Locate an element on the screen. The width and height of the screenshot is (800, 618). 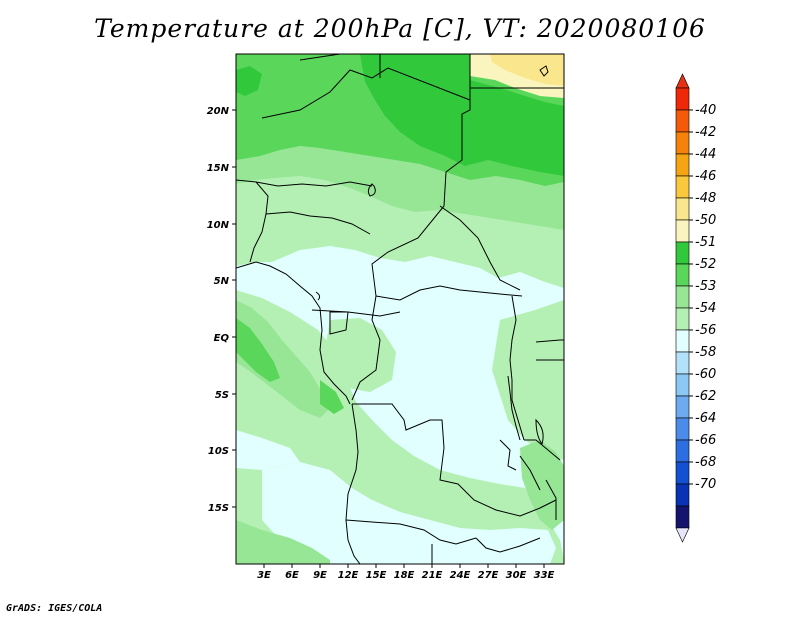
field-pale-green-east is located at coordinates (528, 380).